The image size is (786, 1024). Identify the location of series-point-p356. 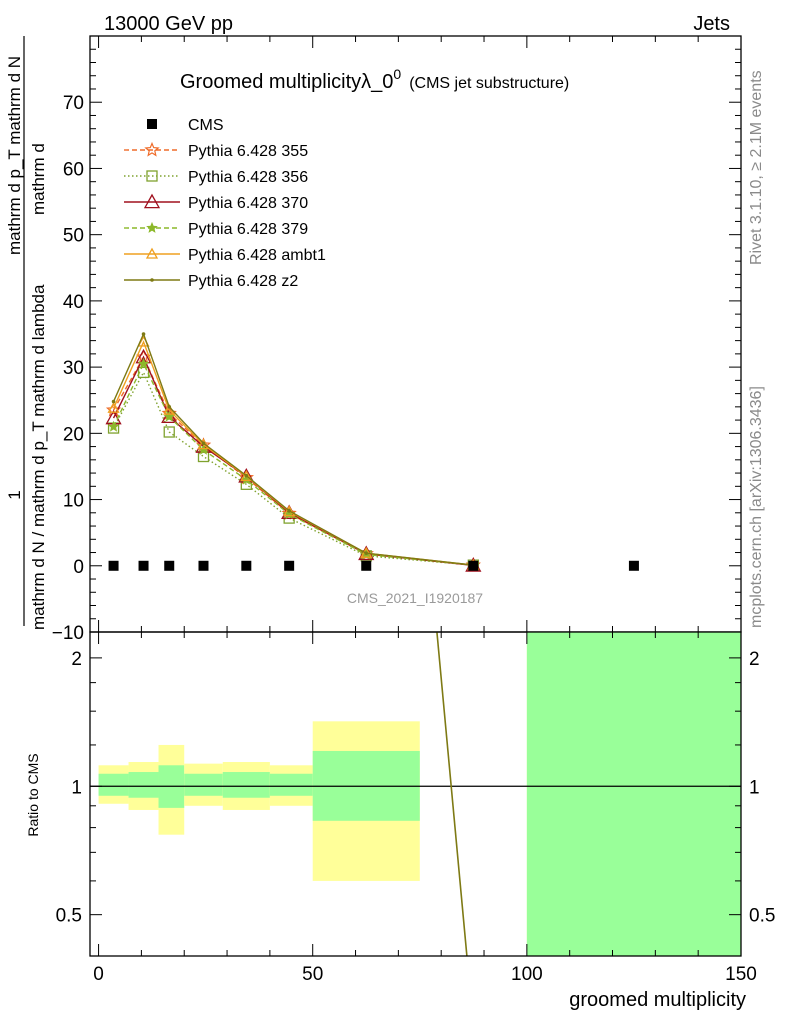
(143, 372).